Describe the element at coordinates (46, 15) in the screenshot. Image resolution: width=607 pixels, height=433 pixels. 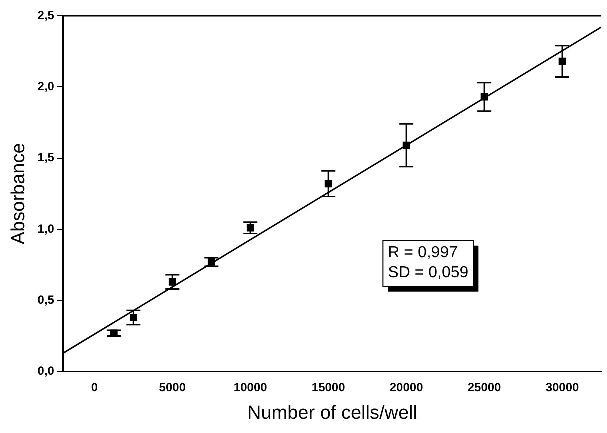
I see `y-tick-label: 2,5` at that location.